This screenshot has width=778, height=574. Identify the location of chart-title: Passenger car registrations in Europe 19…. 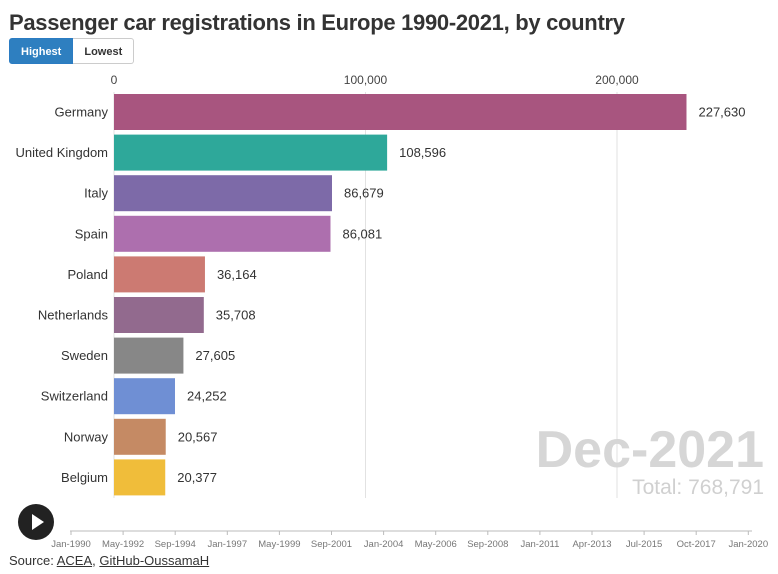
(317, 22).